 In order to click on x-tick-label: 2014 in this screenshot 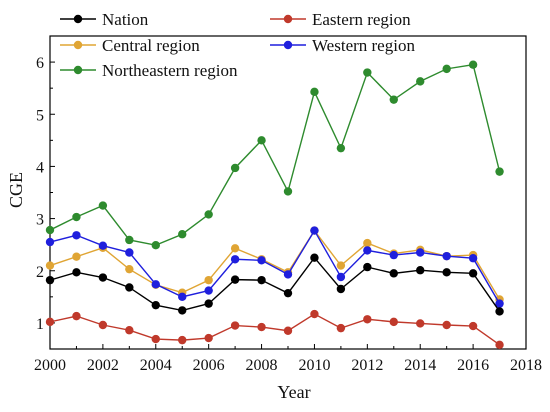, I will do `click(420, 365)`.